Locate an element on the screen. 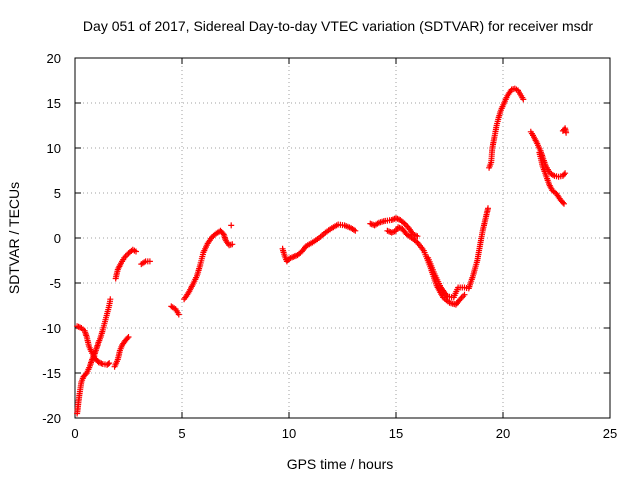 This screenshot has width=640, height=480. x-tick-label: 0 is located at coordinates (74, 433).